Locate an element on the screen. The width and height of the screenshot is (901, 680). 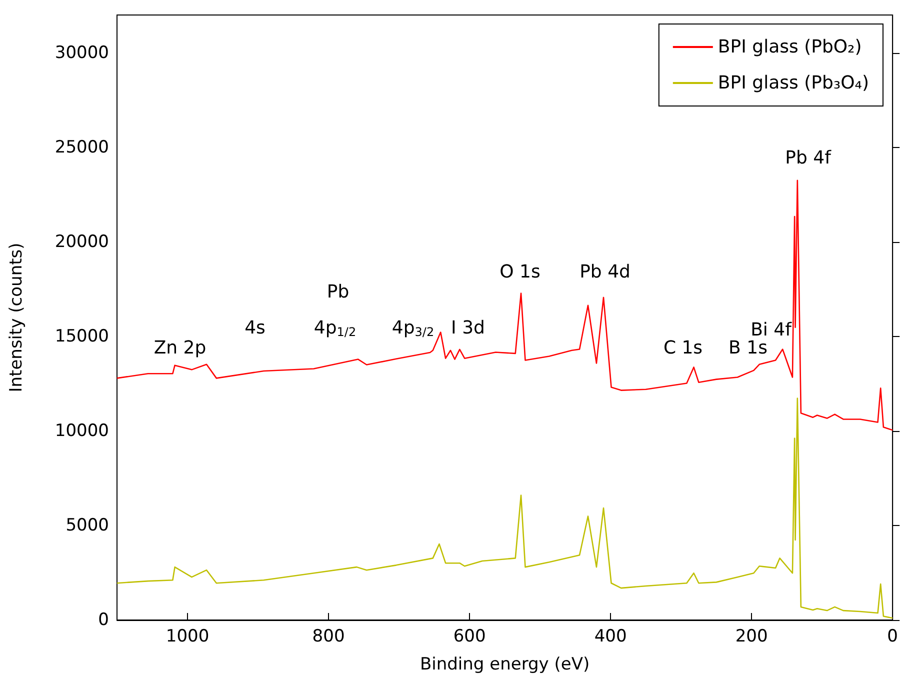
annotation: Pb is located at coordinates (338, 292).